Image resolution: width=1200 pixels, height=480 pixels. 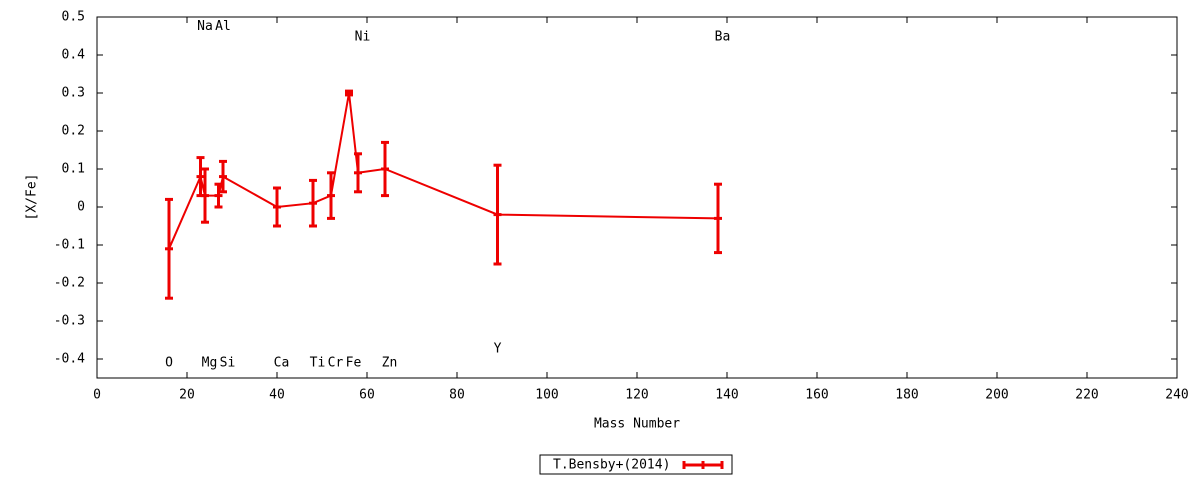 What do you see at coordinates (546, 395) in the screenshot?
I see `x-tick-label: 100` at bounding box center [546, 395].